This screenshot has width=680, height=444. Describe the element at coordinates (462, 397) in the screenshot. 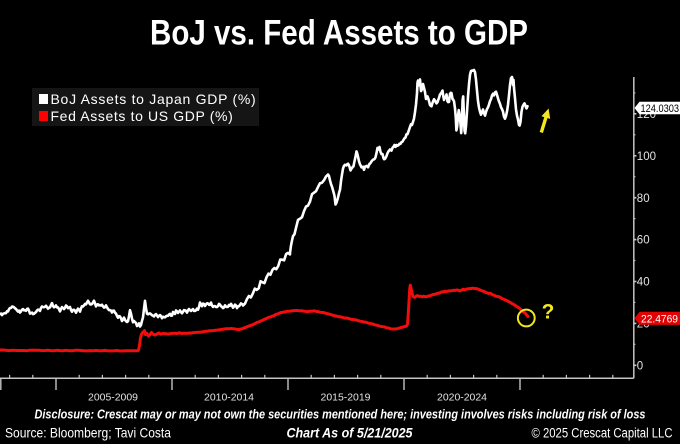

I see `svg-text: 2020-2024` at that location.